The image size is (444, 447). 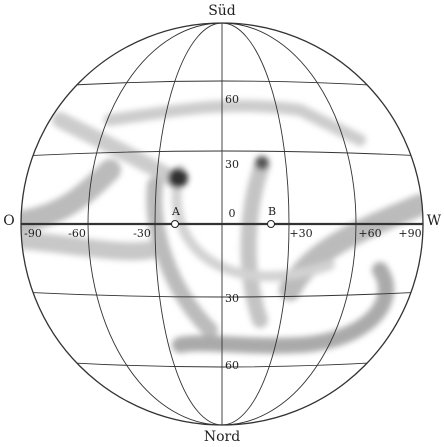 I want to click on point-a-marker, so click(x=175, y=224).